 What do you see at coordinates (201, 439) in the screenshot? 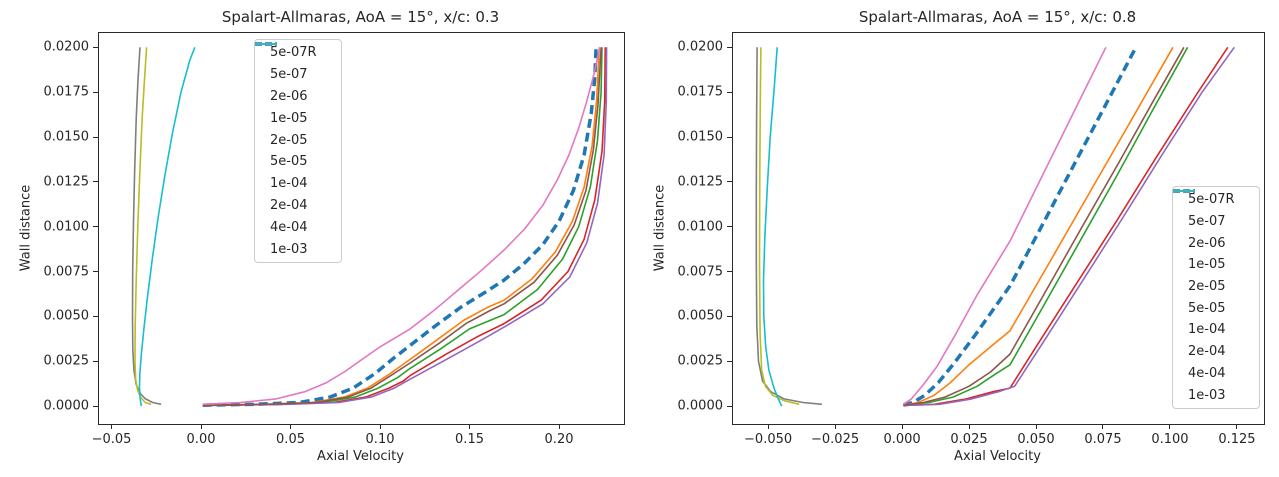
I see `x-tick-label: 0.00` at bounding box center [201, 439].